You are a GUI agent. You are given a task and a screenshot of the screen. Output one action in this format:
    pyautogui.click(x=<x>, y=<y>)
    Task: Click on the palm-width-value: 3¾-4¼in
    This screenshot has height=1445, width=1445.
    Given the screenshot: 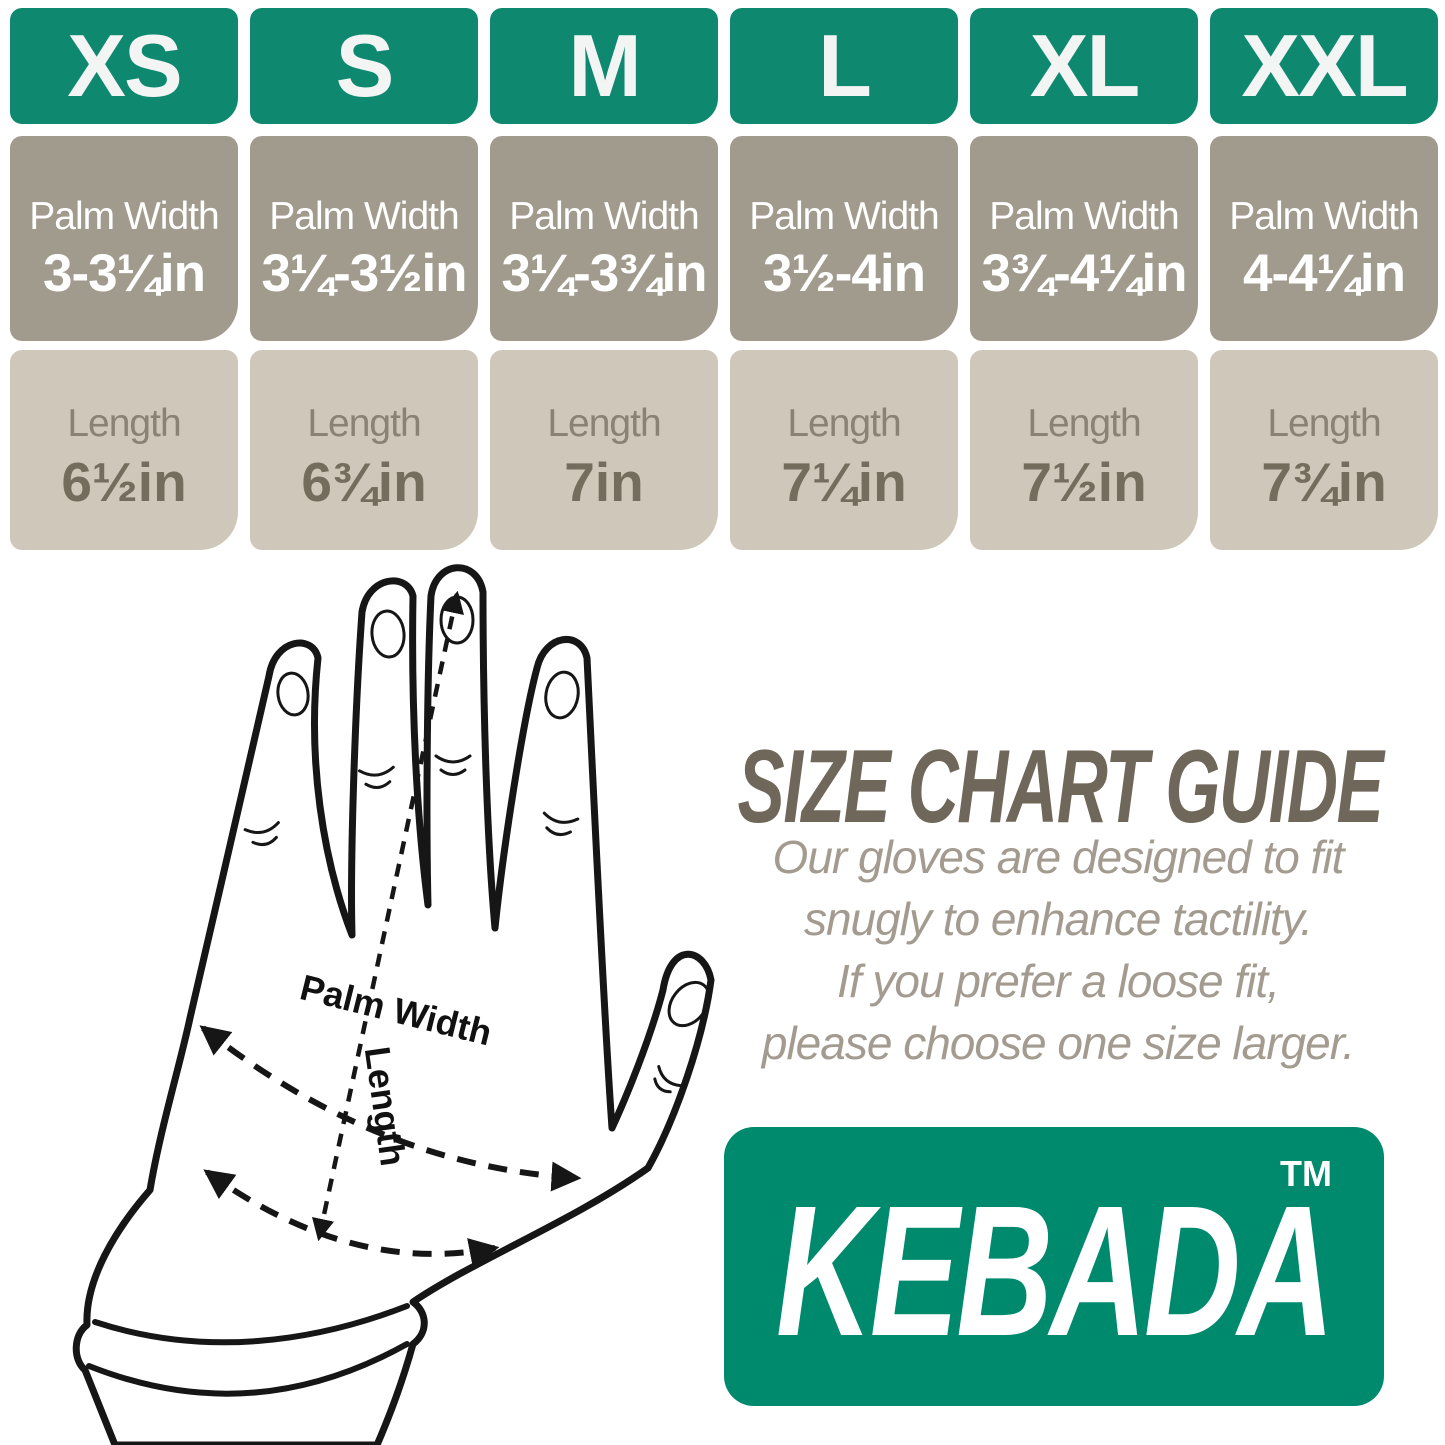 What is the action you would take?
    pyautogui.click(x=1084, y=273)
    